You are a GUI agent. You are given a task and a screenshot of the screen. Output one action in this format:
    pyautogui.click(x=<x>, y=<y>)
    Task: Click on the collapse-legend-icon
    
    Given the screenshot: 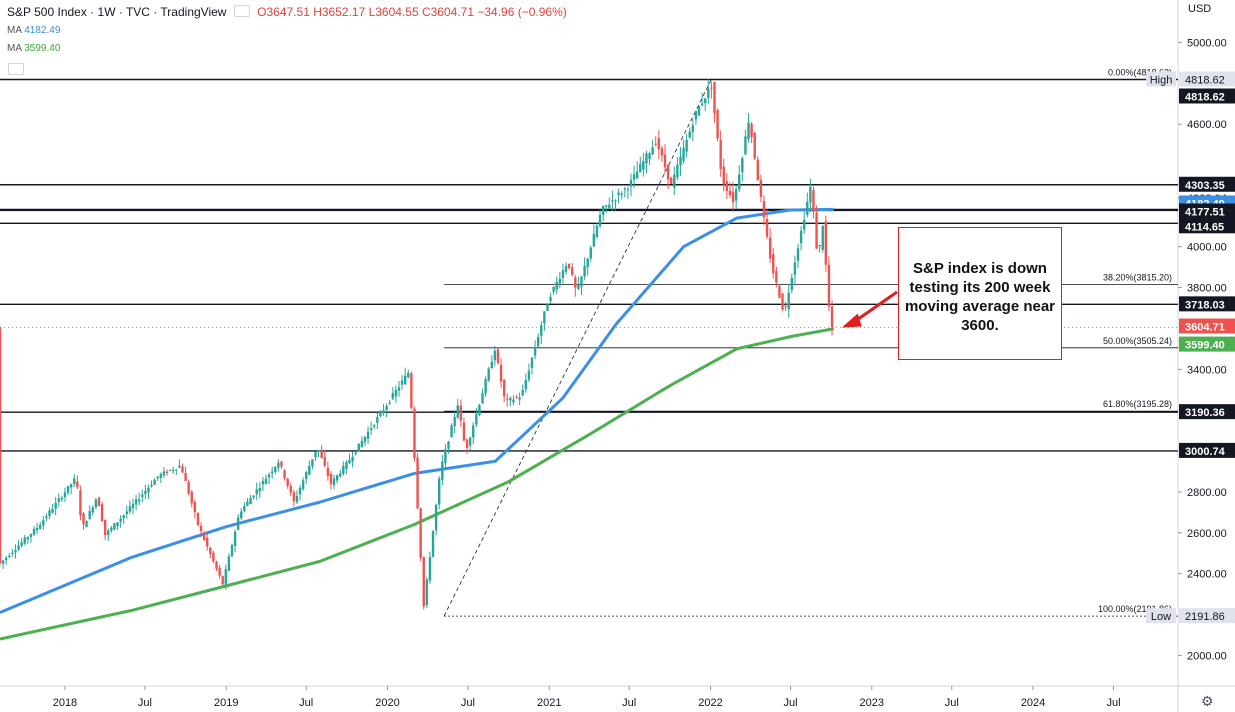 What is the action you would take?
    pyautogui.click(x=16, y=69)
    